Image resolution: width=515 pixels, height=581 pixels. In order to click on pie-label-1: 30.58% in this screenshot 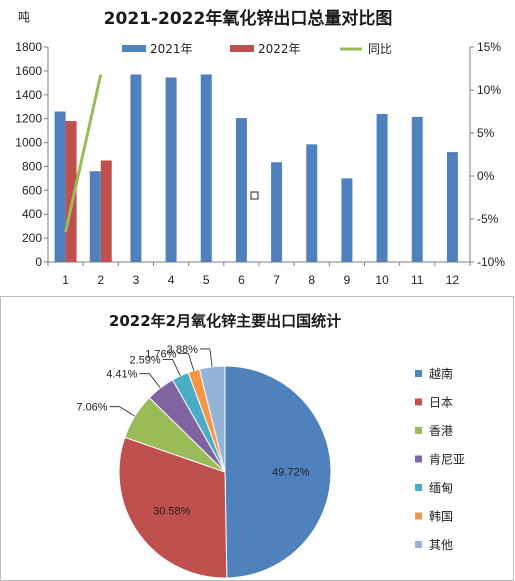, I will do `click(172, 512)`.